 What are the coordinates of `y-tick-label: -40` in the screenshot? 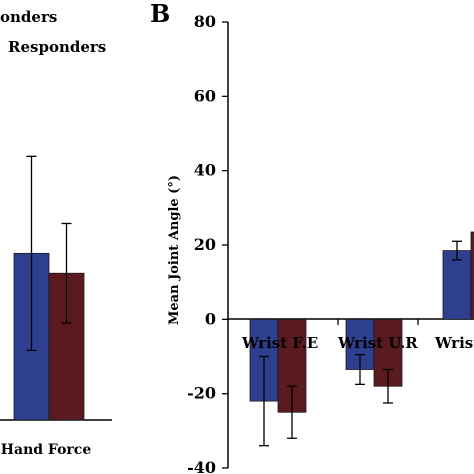 It's located at (201, 466).